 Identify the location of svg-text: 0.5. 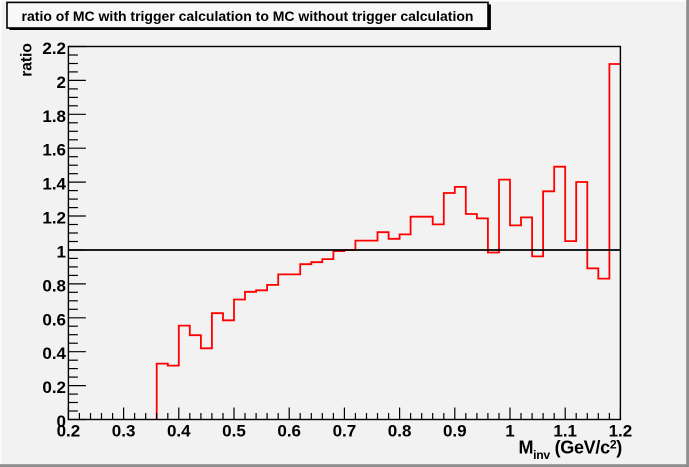
(234, 431).